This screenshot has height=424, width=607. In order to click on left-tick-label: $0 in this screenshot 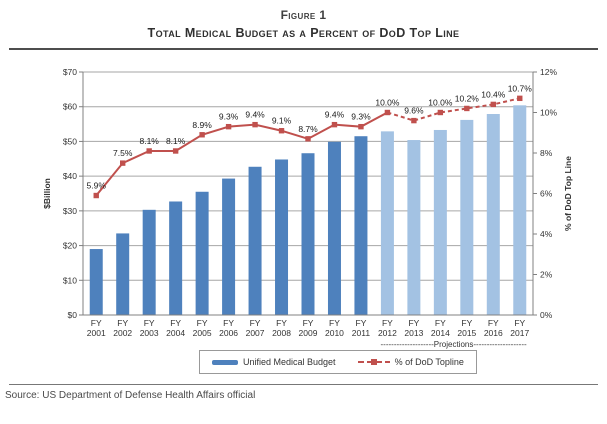, I will do `click(73, 315)`.